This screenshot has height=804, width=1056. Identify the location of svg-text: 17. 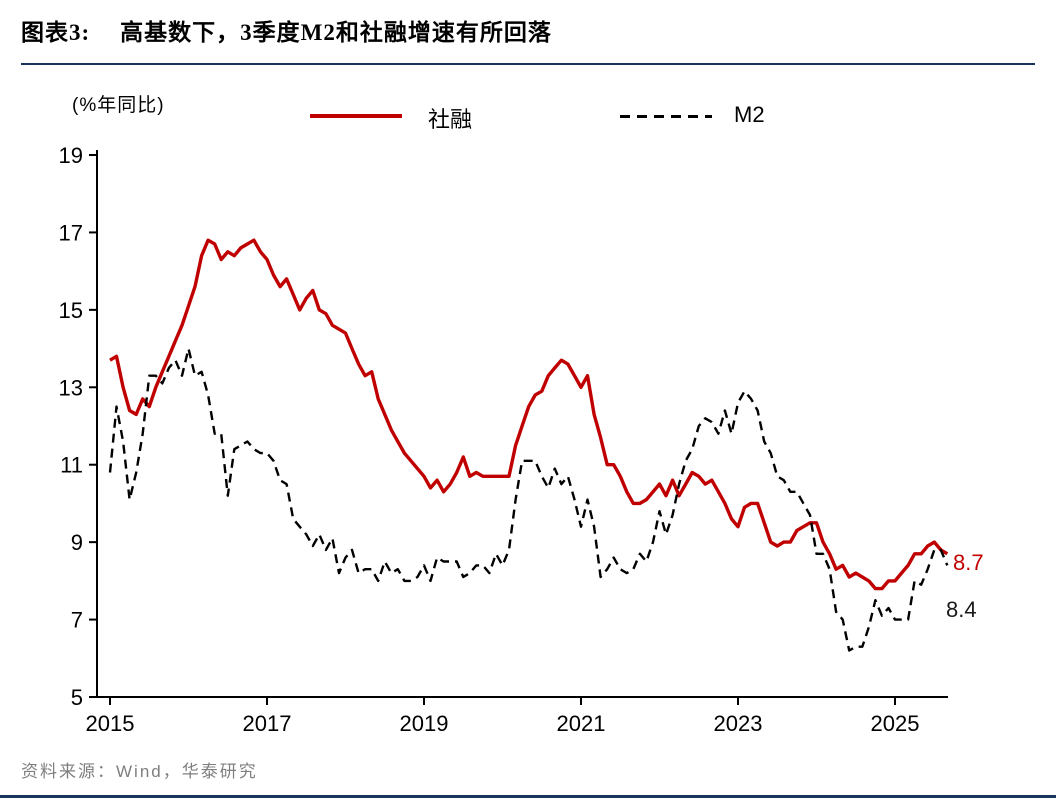
(71, 232).